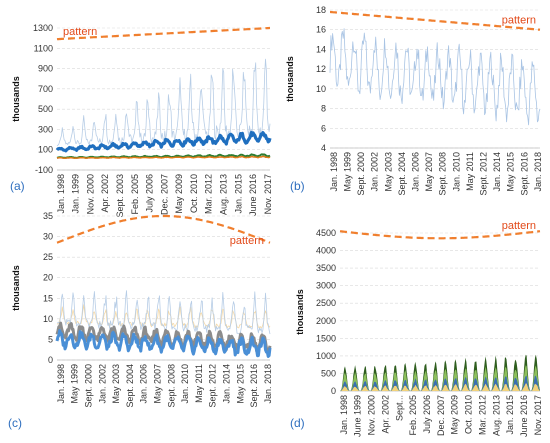 The image size is (550, 443). What do you see at coordinates (44, 170) in the screenshot?
I see `y-tick-label: -100` at bounding box center [44, 170].